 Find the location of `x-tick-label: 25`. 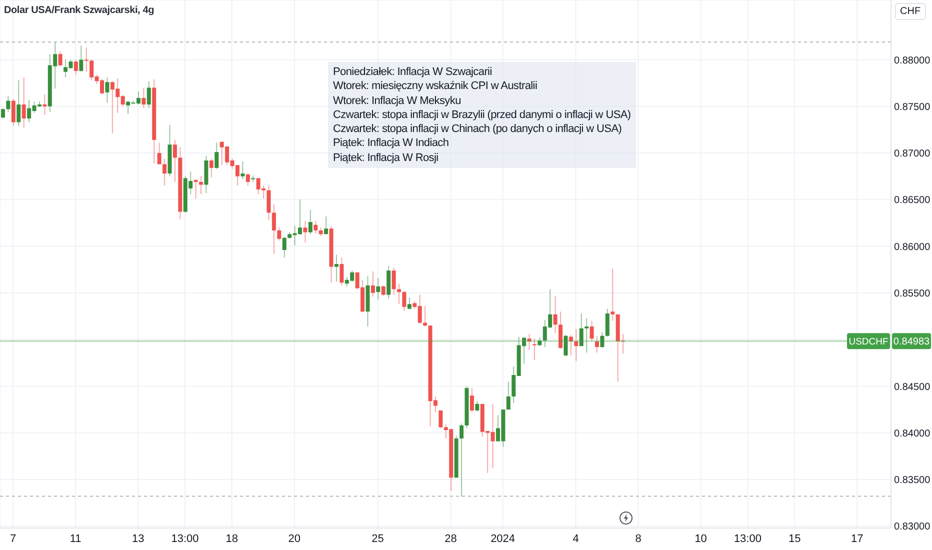

x-tick-label: 25 is located at coordinates (378, 538).